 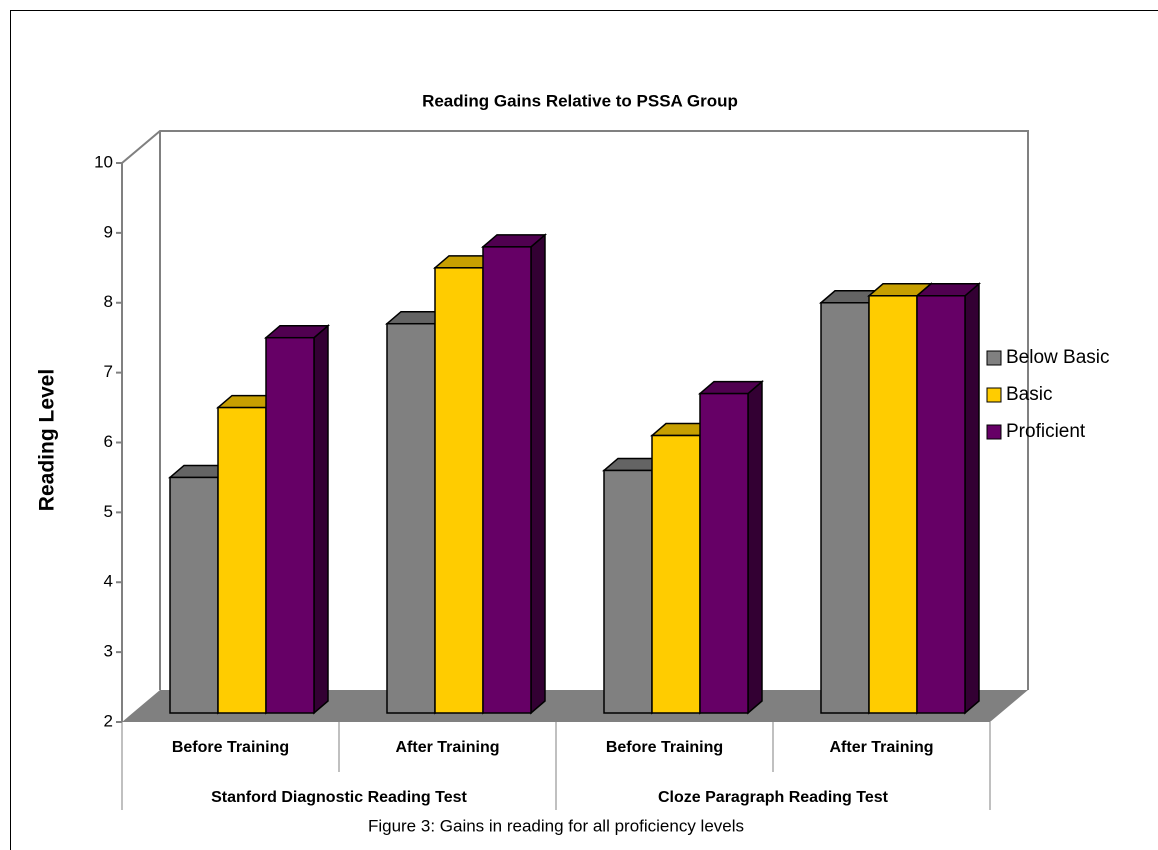 I want to click on y-tick-label: 8, so click(x=108, y=301).